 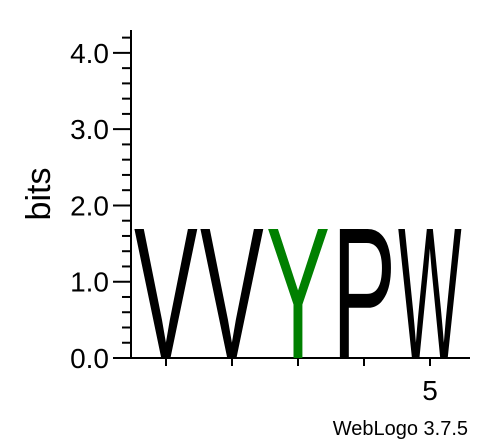 What do you see at coordinates (364, 293) in the screenshot?
I see `logo-letter-p: P` at bounding box center [364, 293].